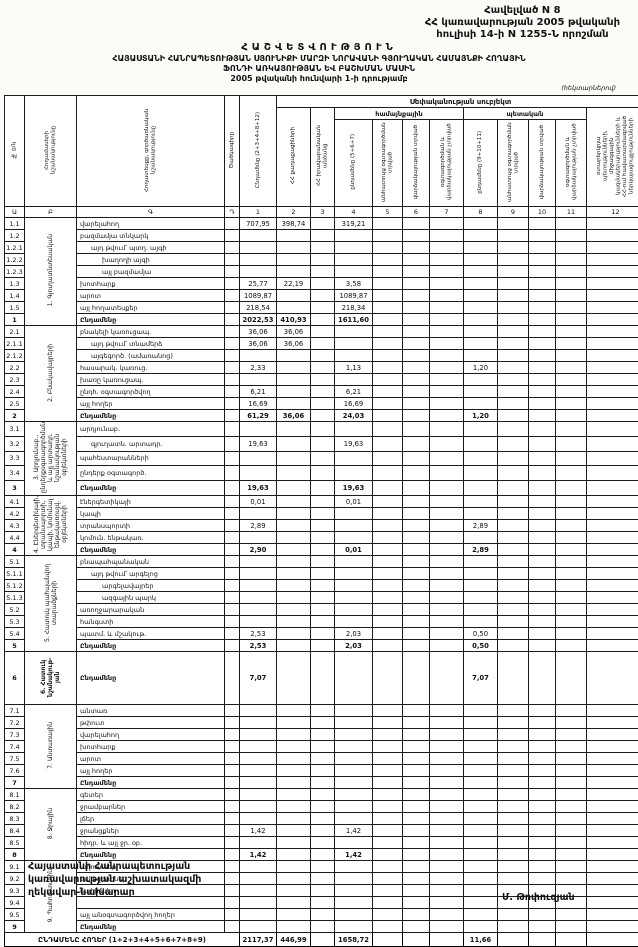  What do you see at coordinates (15, 634) in the screenshot?
I see `row-number: 5.4` at bounding box center [15, 634].